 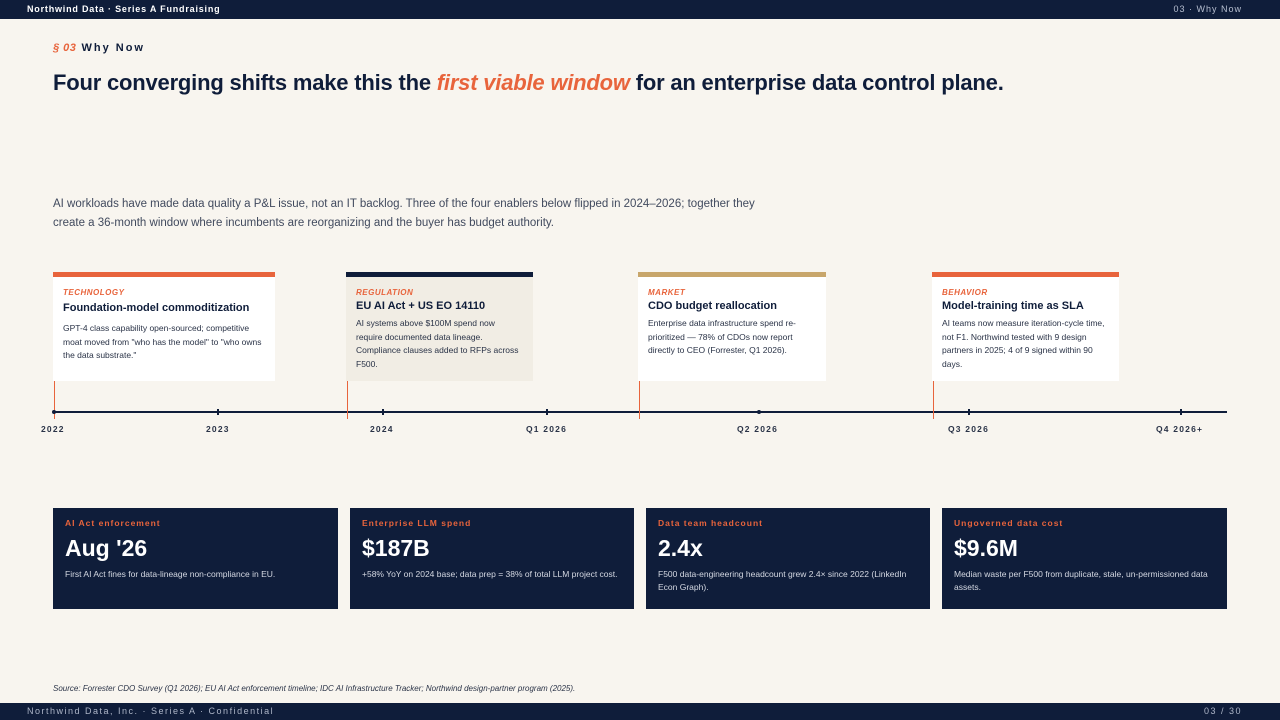 What do you see at coordinates (417, 523) in the screenshot?
I see `metric-label: Enterprise LLM spend` at bounding box center [417, 523].